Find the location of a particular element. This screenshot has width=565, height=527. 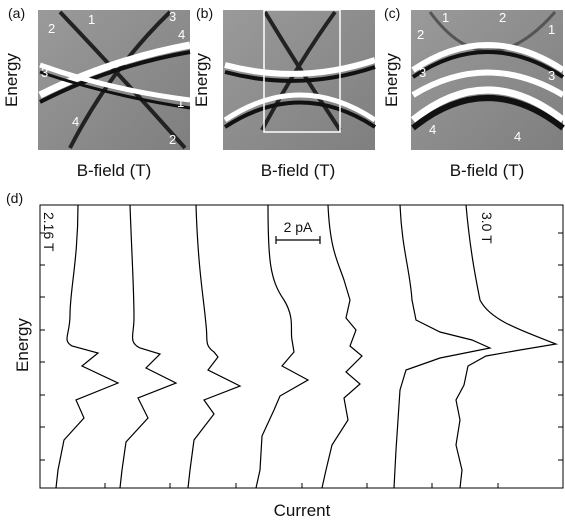

highlight-box is located at coordinates (302, 71).